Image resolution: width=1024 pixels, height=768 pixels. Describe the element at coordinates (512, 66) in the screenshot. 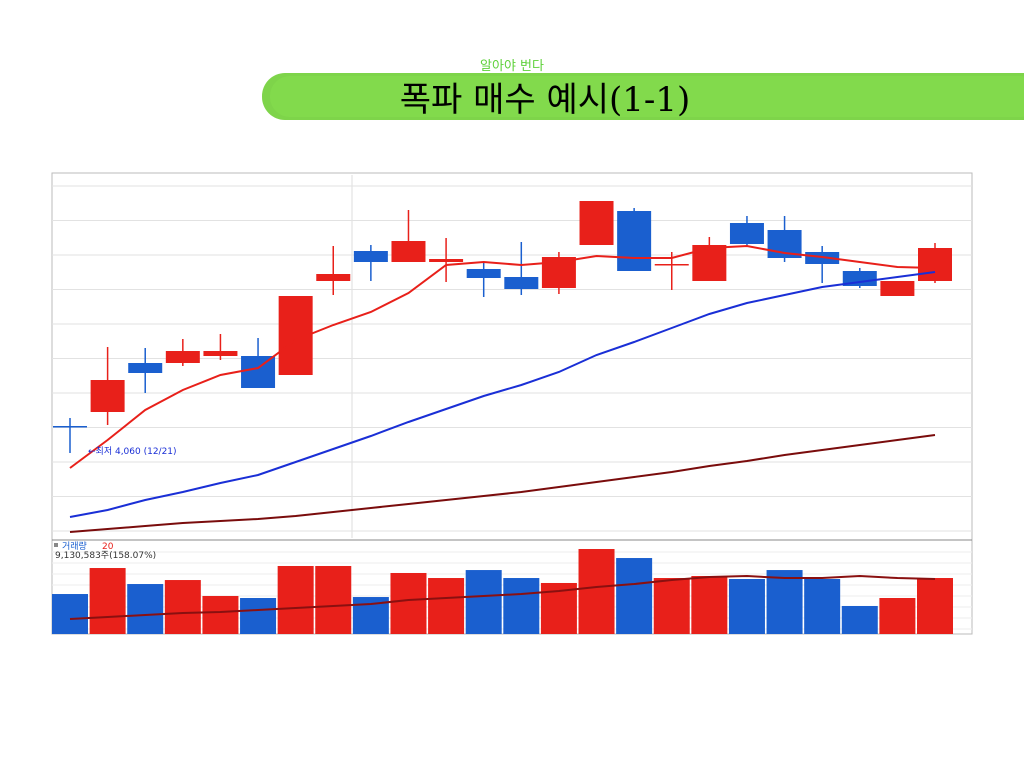

I see `subtitle: 알아야 번다` at that location.